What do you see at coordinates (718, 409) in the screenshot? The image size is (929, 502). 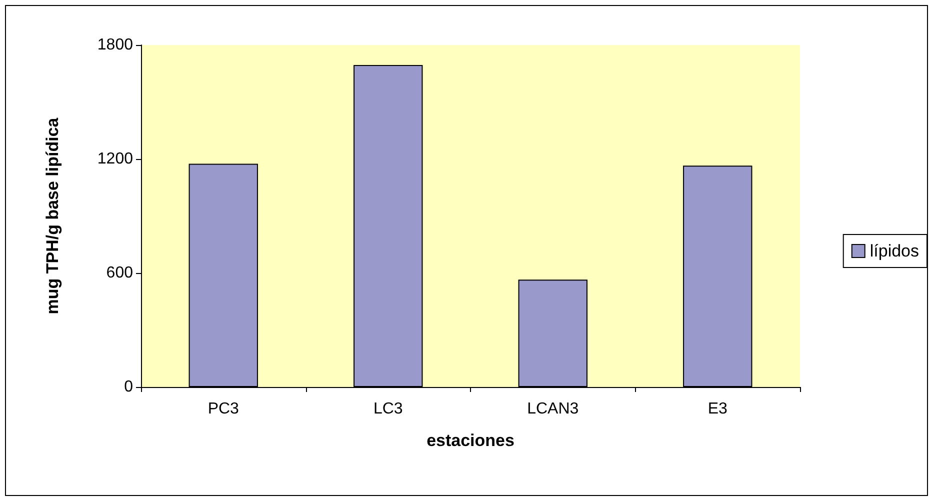 I see `x-tick-label: E3` at bounding box center [718, 409].